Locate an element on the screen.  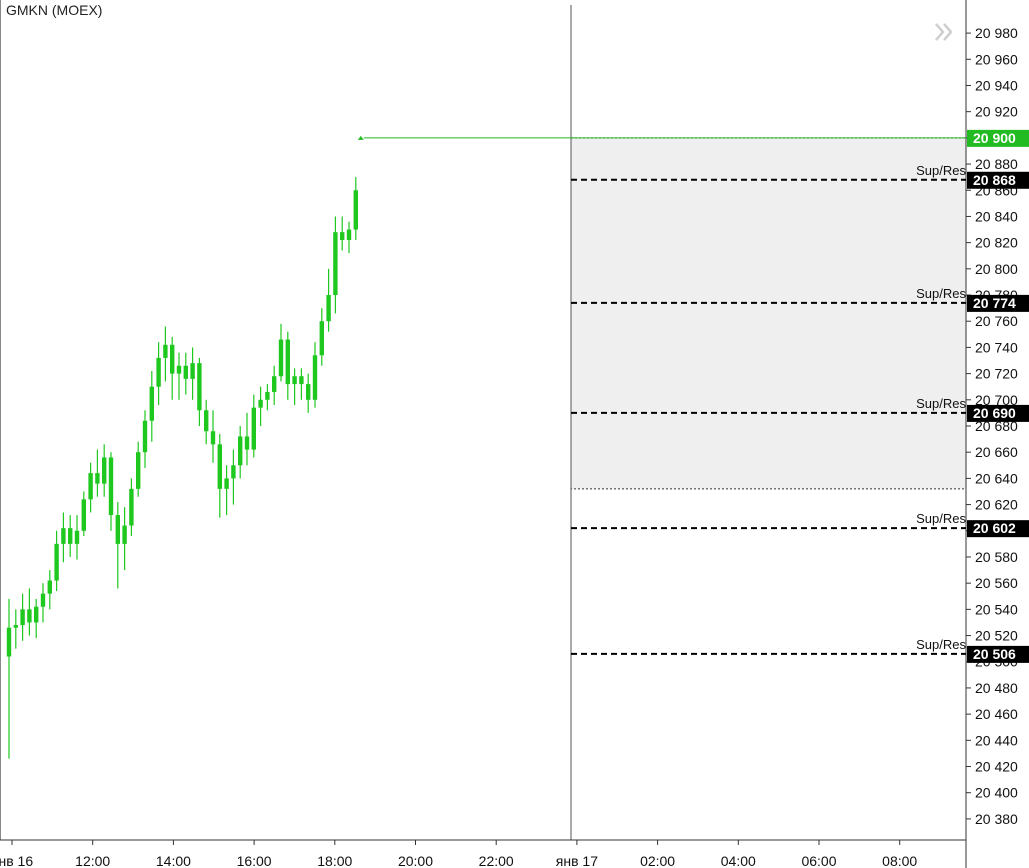
price-marker is located at coordinates (360, 137).